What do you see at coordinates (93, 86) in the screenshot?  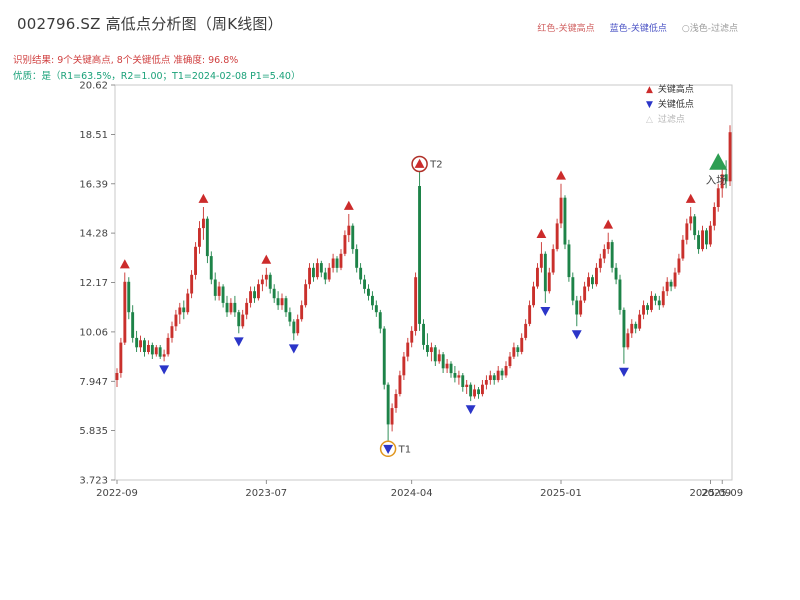 I see `svg-text: 20.62` at bounding box center [93, 86].